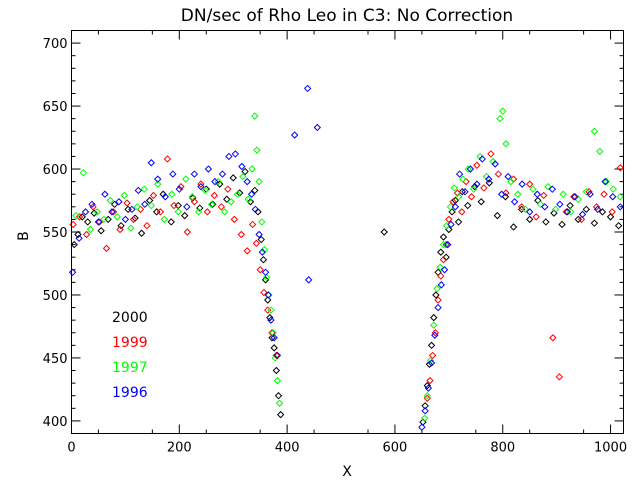 The height and width of the screenshot is (480, 640). I want to click on x-tick-label: 200, so click(179, 448).